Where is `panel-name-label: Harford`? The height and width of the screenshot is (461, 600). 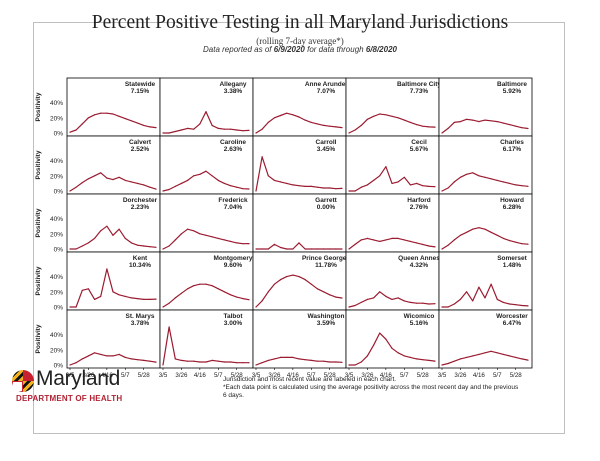 panel-name-label: Harford is located at coordinates (419, 200).